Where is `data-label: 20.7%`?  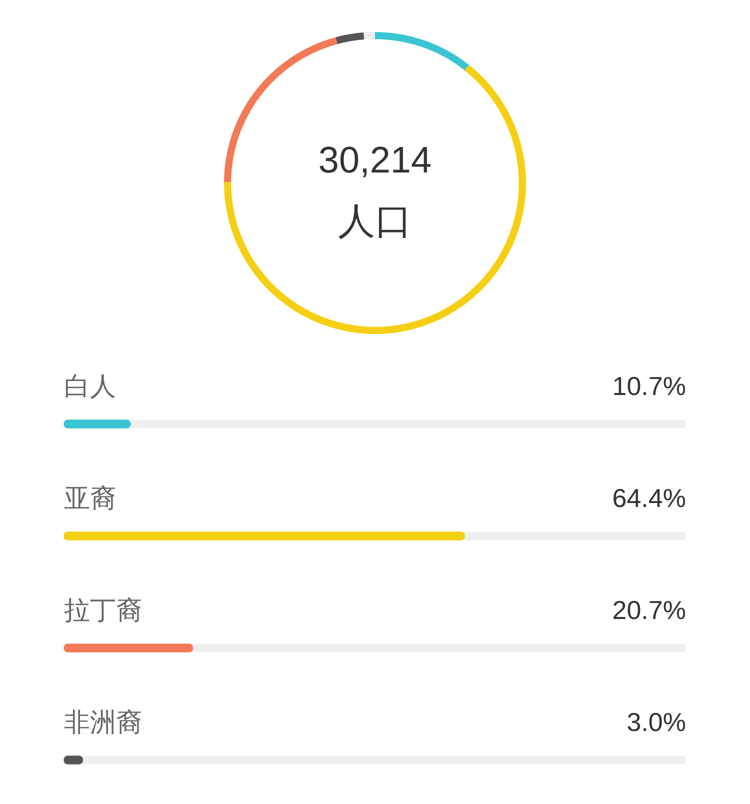 data-label: 20.7% is located at coordinates (649, 610).